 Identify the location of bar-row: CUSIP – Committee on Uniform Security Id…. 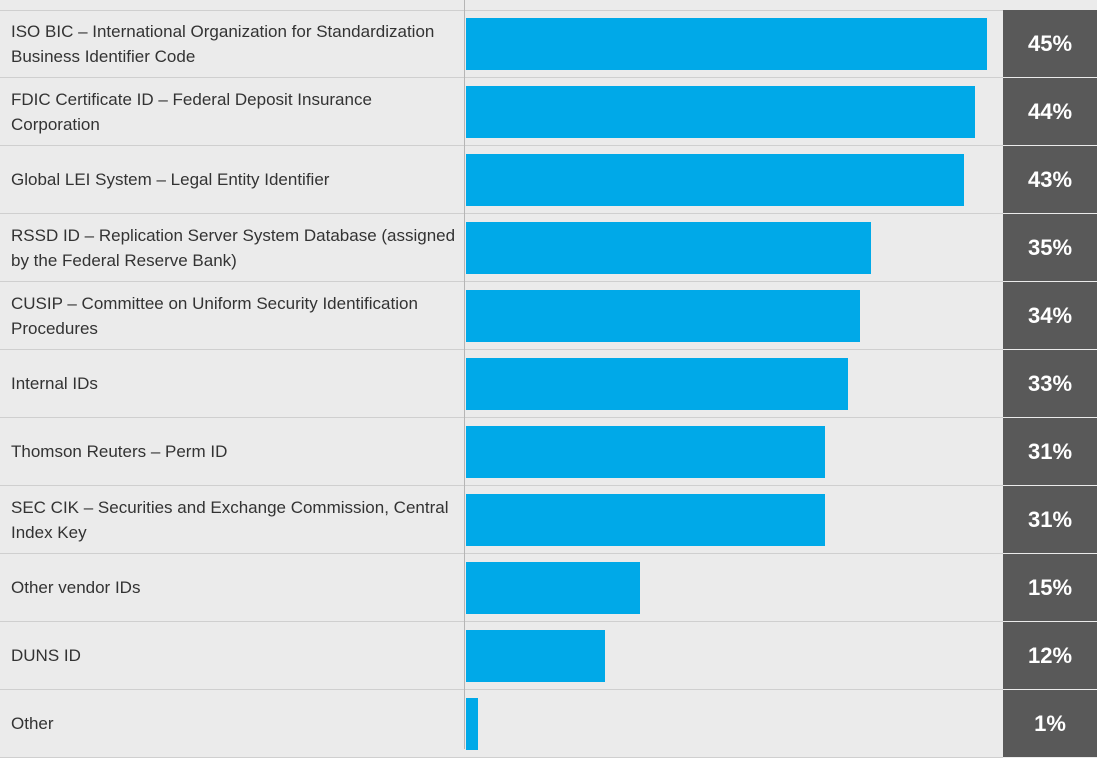
(548, 316).